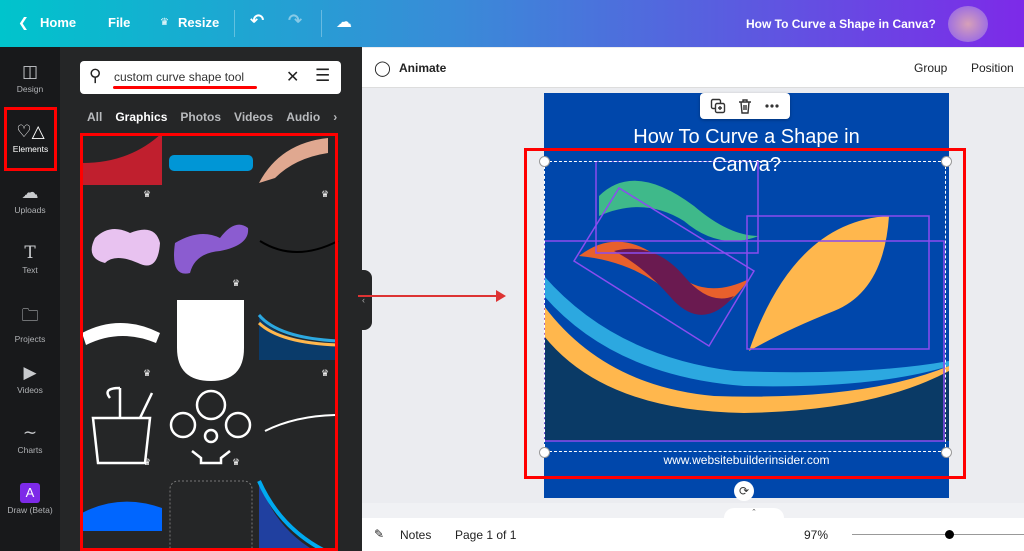 Image resolution: width=1024 pixels, height=551 pixels. What do you see at coordinates (95, 117) in the screenshot?
I see `tab-all: All` at bounding box center [95, 117].